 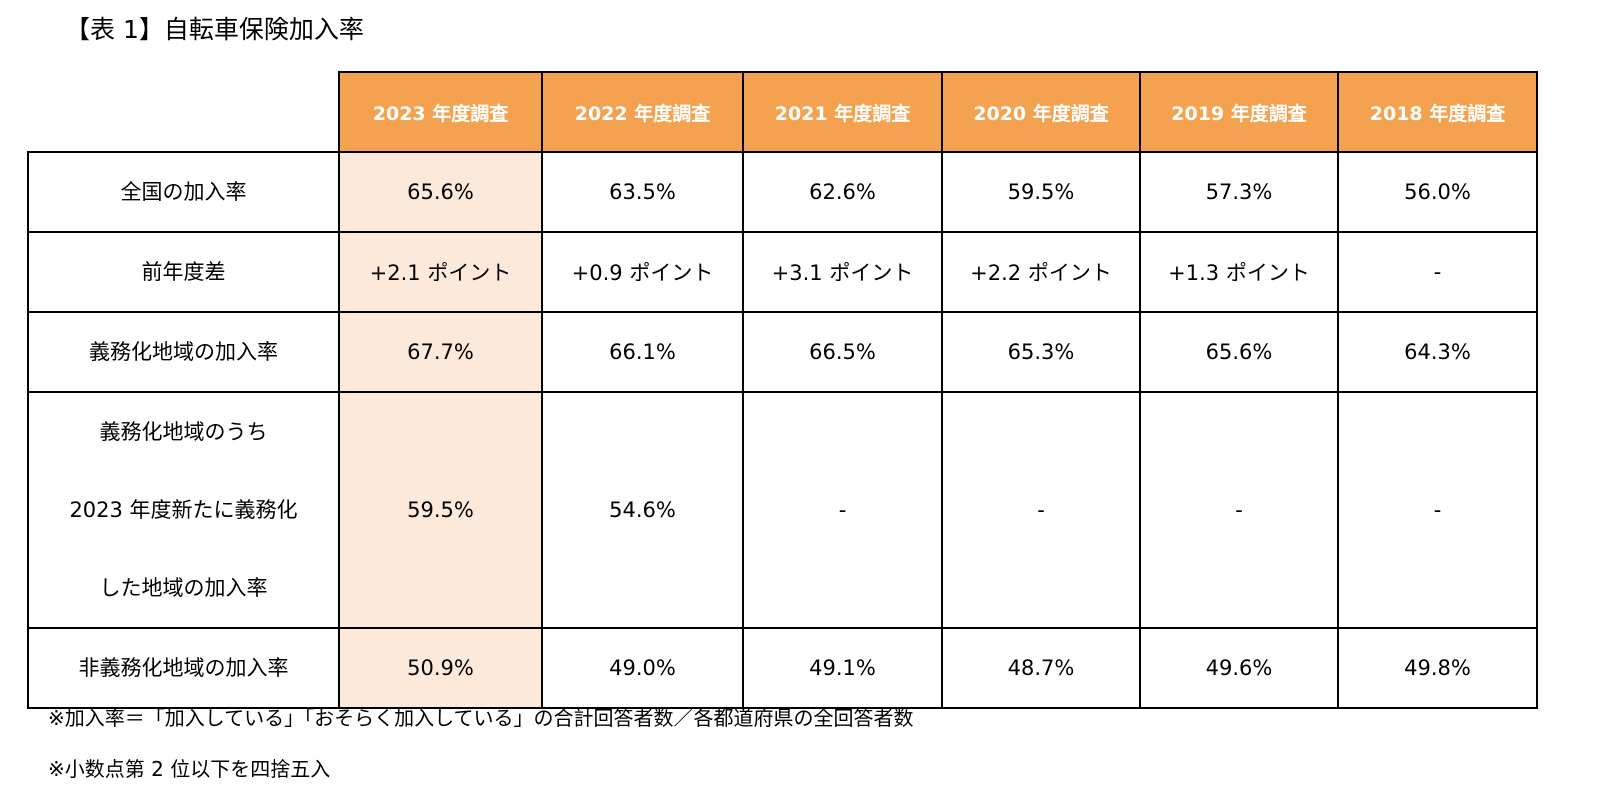 I want to click on table-cell: 50.9%, so click(x=440, y=668).